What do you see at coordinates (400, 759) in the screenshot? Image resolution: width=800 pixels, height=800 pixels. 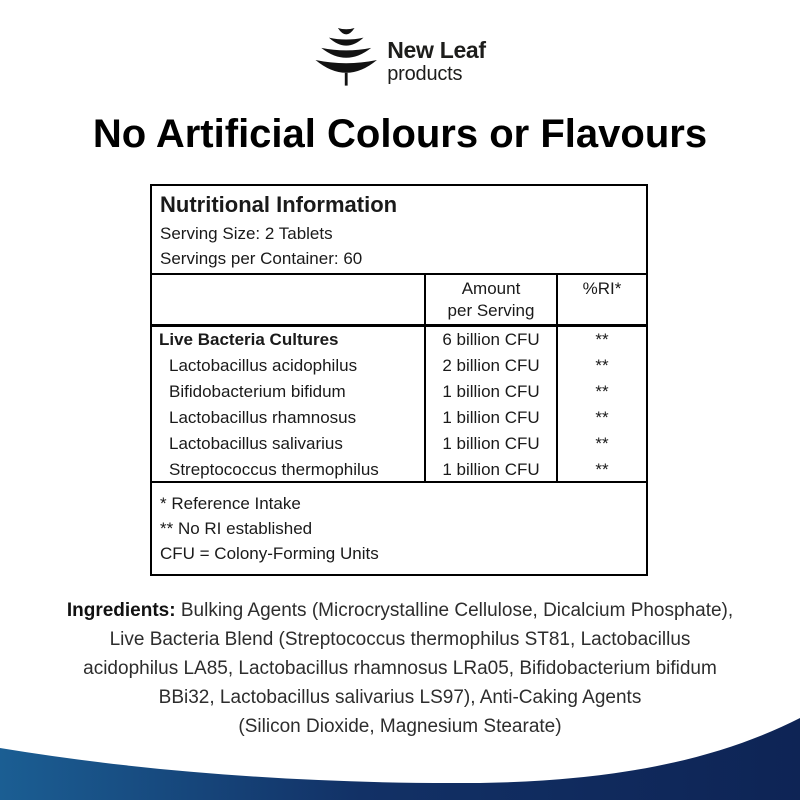 I see `bottom-wave-decoration` at bounding box center [400, 759].